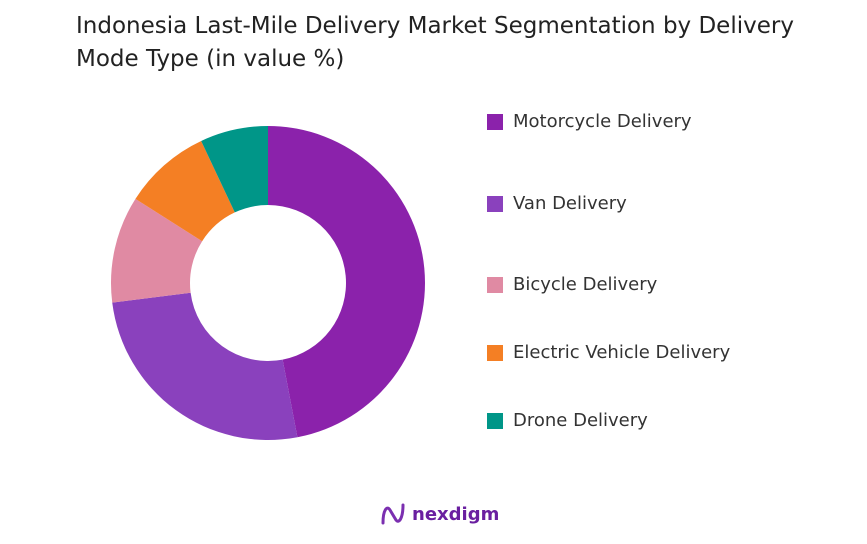 Image resolution: width=867 pixels, height=544 pixels. I want to click on legend-item: Van Delivery, so click(557, 203).